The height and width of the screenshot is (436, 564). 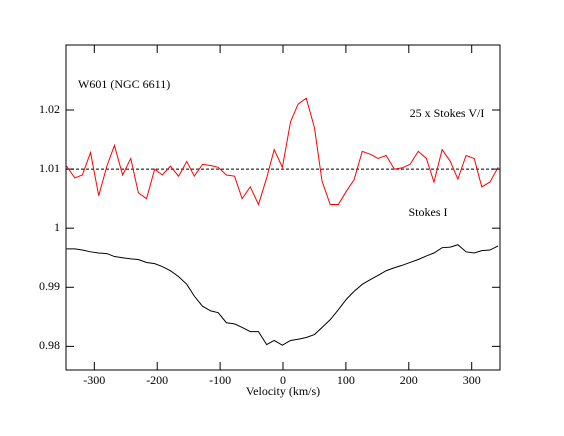 What do you see at coordinates (283, 380) in the screenshot?
I see `x-tick-label: 0` at bounding box center [283, 380].